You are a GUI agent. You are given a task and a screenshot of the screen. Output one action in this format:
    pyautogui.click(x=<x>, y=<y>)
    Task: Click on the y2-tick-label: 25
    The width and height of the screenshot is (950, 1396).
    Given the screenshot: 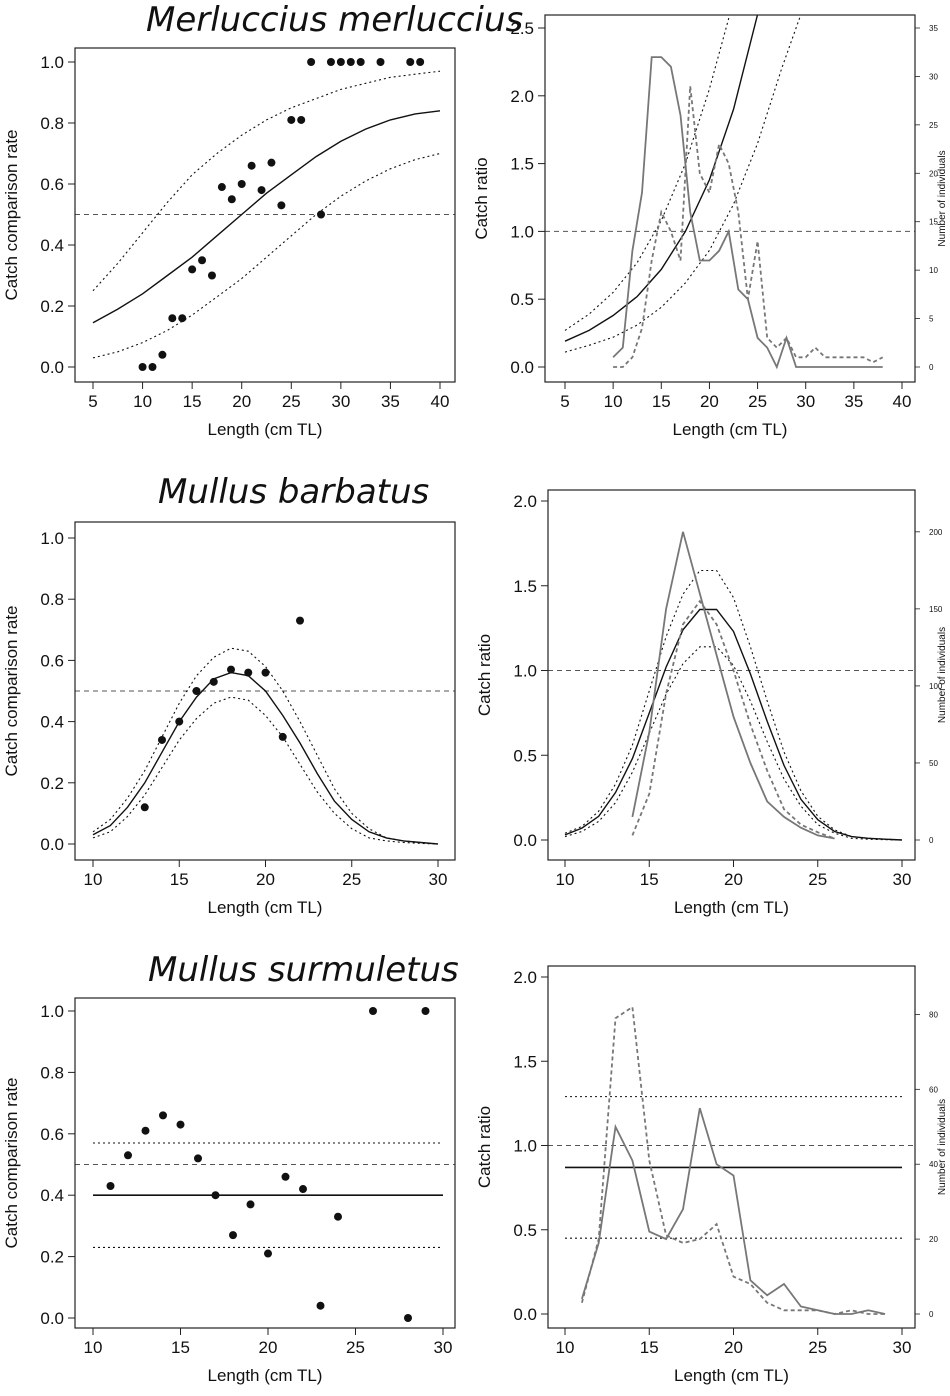 What is the action you would take?
    pyautogui.click(x=933, y=125)
    